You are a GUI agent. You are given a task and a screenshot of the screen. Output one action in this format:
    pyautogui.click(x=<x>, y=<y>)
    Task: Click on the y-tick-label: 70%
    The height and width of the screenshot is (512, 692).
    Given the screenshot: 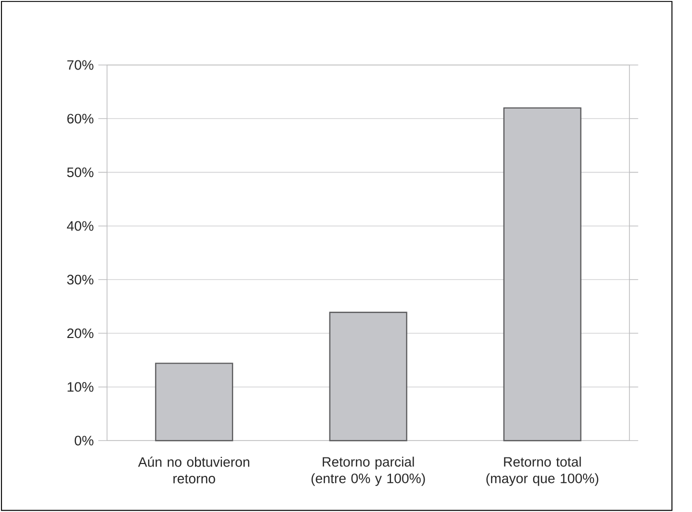 What is the action you would take?
    pyautogui.click(x=80, y=65)
    